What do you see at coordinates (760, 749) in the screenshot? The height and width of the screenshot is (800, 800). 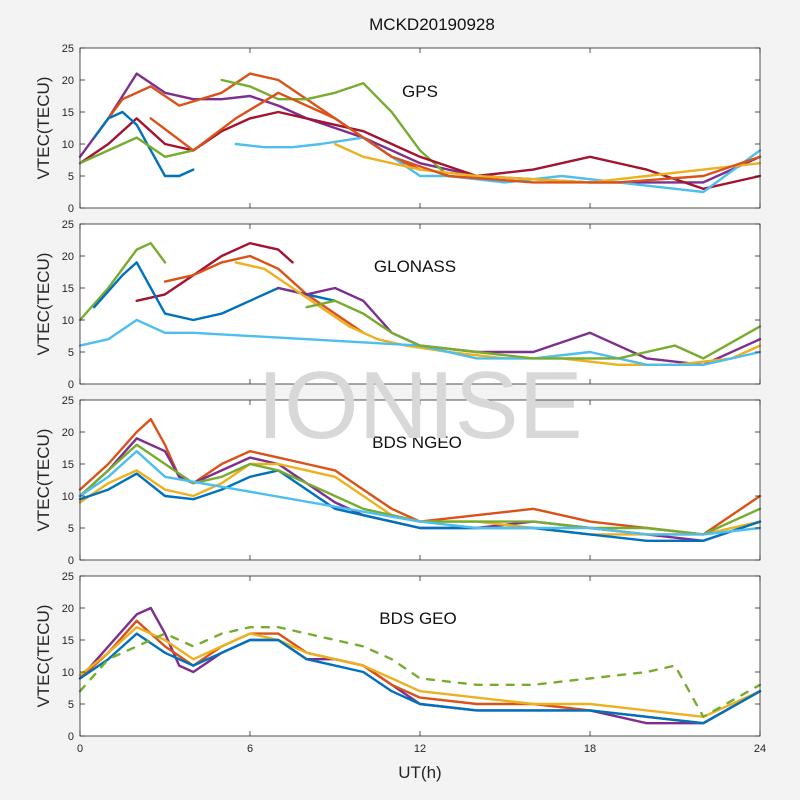 I see `x-tick-label: 24` at bounding box center [760, 749].